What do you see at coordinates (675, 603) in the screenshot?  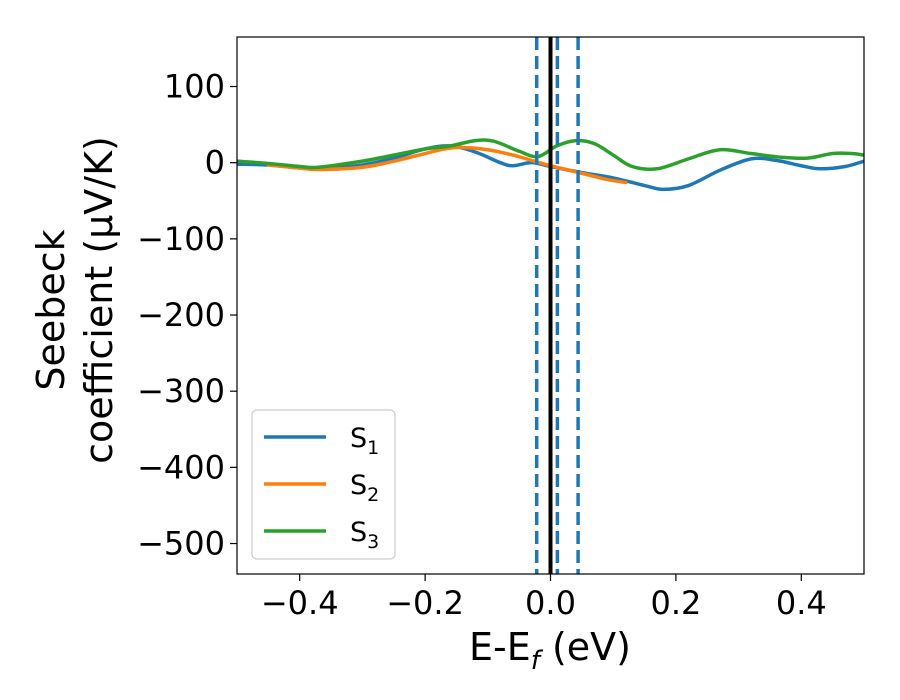 I see `x-tick-label: 0.2` at bounding box center [675, 603].